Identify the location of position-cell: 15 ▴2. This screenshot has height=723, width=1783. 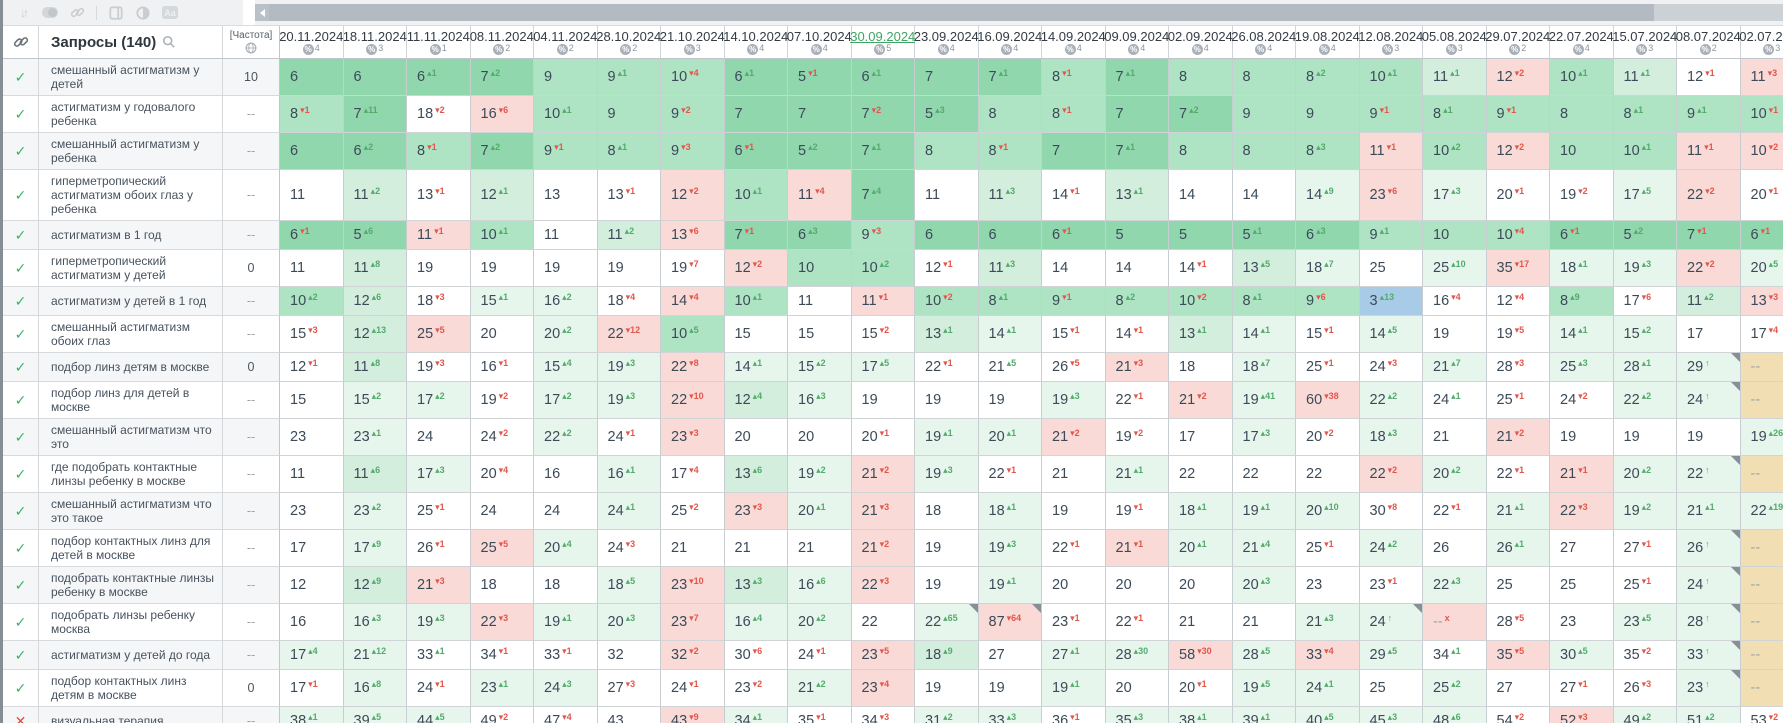
(1645, 334).